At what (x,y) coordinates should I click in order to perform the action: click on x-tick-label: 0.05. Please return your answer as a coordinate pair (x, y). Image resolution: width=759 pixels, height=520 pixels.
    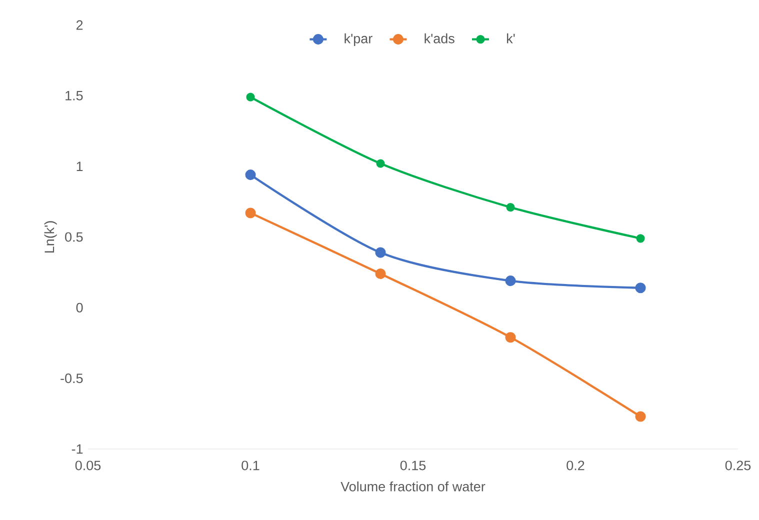
    Looking at the image, I should click on (88, 465).